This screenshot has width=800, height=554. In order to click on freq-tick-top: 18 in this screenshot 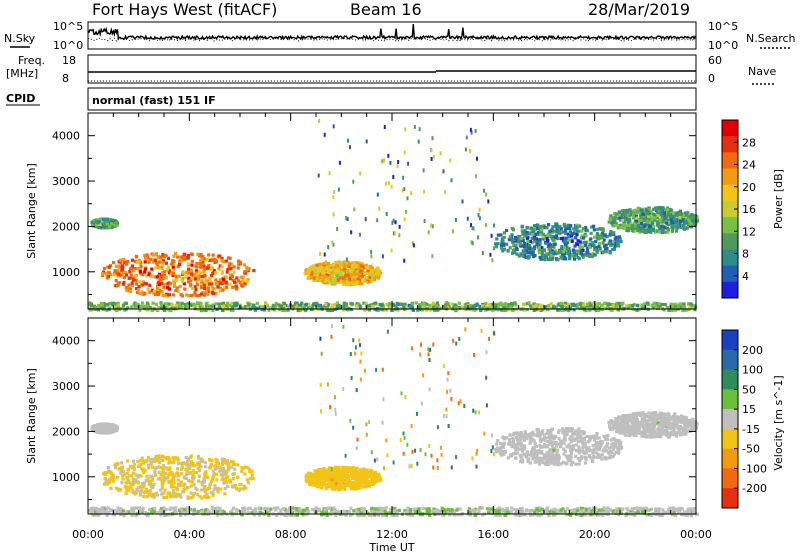, I will do `click(69, 60)`.